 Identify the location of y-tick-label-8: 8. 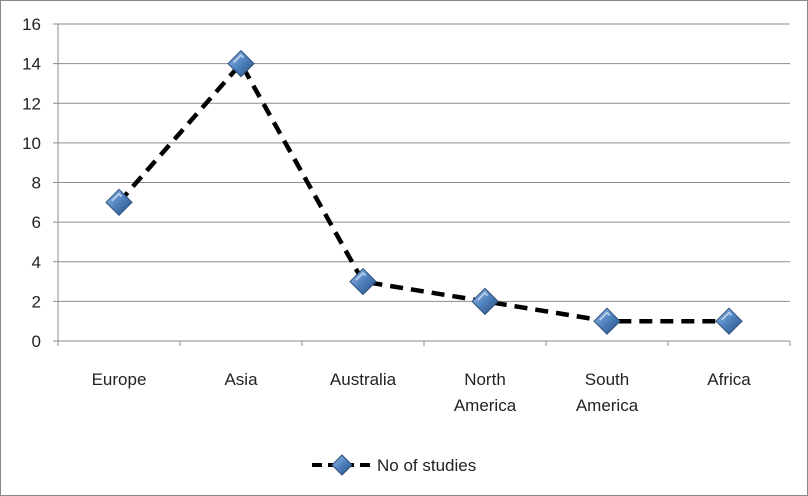
(36, 183).